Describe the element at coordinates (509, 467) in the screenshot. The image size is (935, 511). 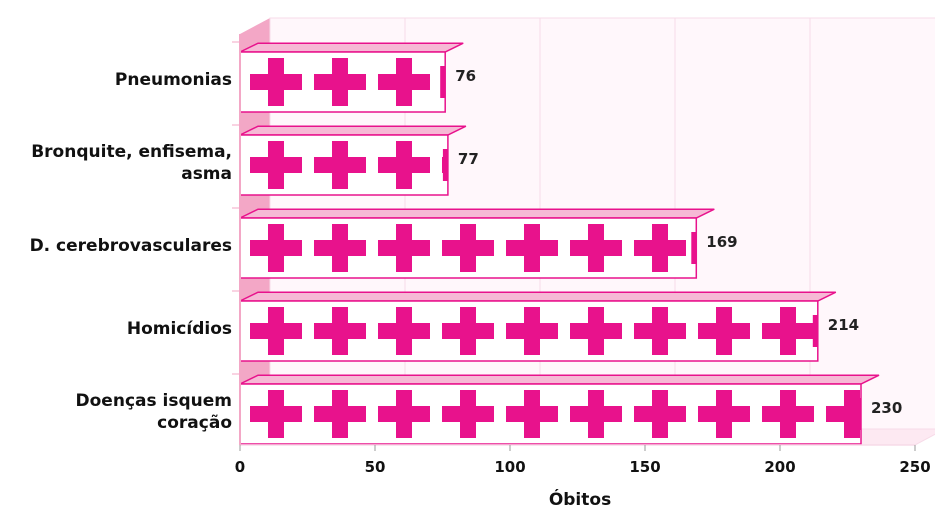
I see `x-tick-label: 100` at that location.